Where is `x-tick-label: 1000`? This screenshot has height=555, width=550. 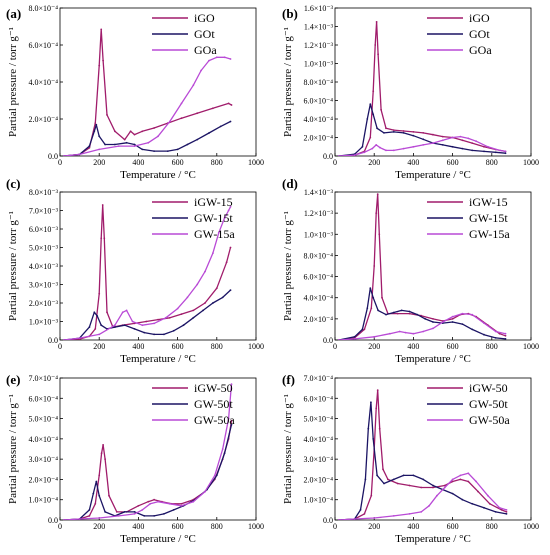
x-tick-label: 1000 is located at coordinates (256, 526).